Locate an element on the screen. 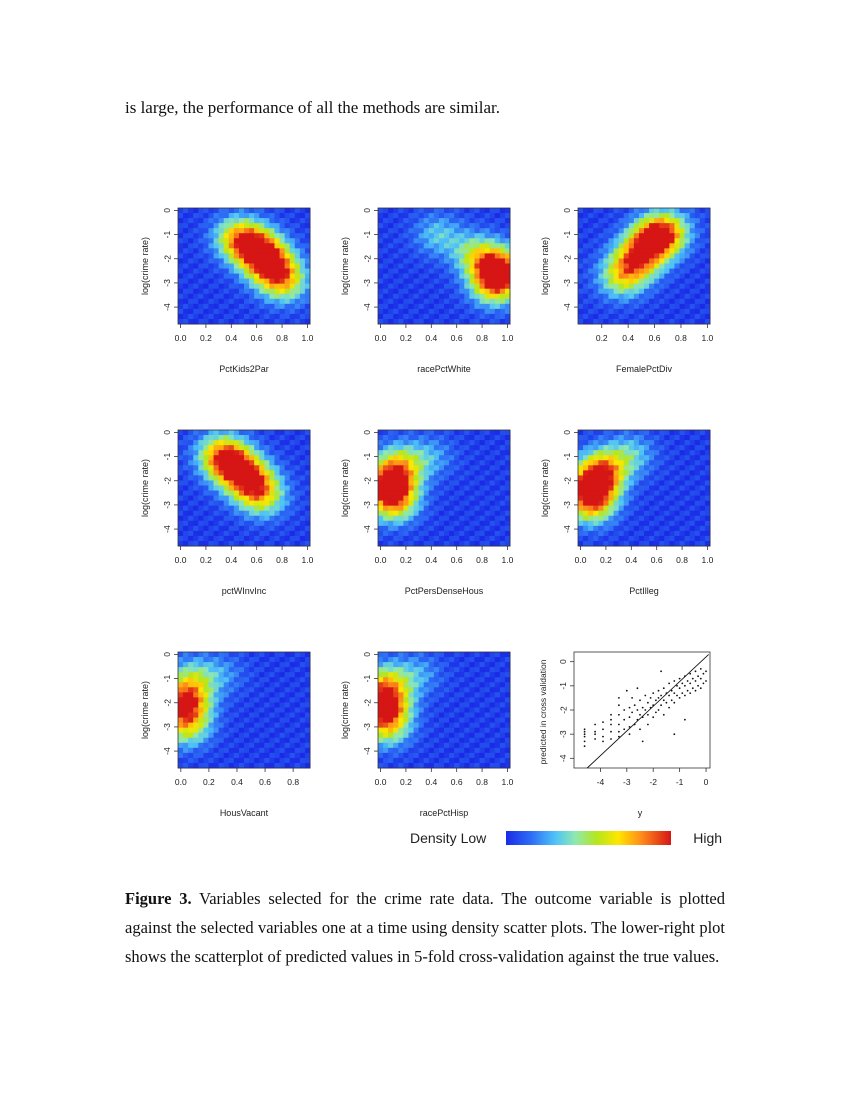  x-tick-label: 1.0 is located at coordinates (707, 338).